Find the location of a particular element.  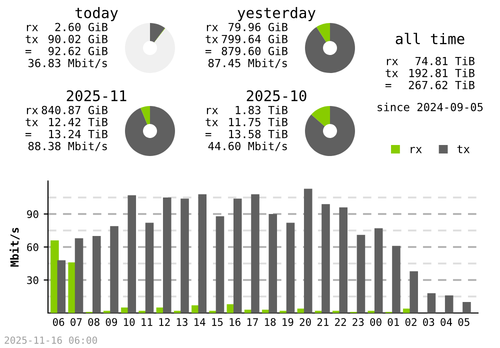

y-tick-label: 60 is located at coordinates (32, 247).